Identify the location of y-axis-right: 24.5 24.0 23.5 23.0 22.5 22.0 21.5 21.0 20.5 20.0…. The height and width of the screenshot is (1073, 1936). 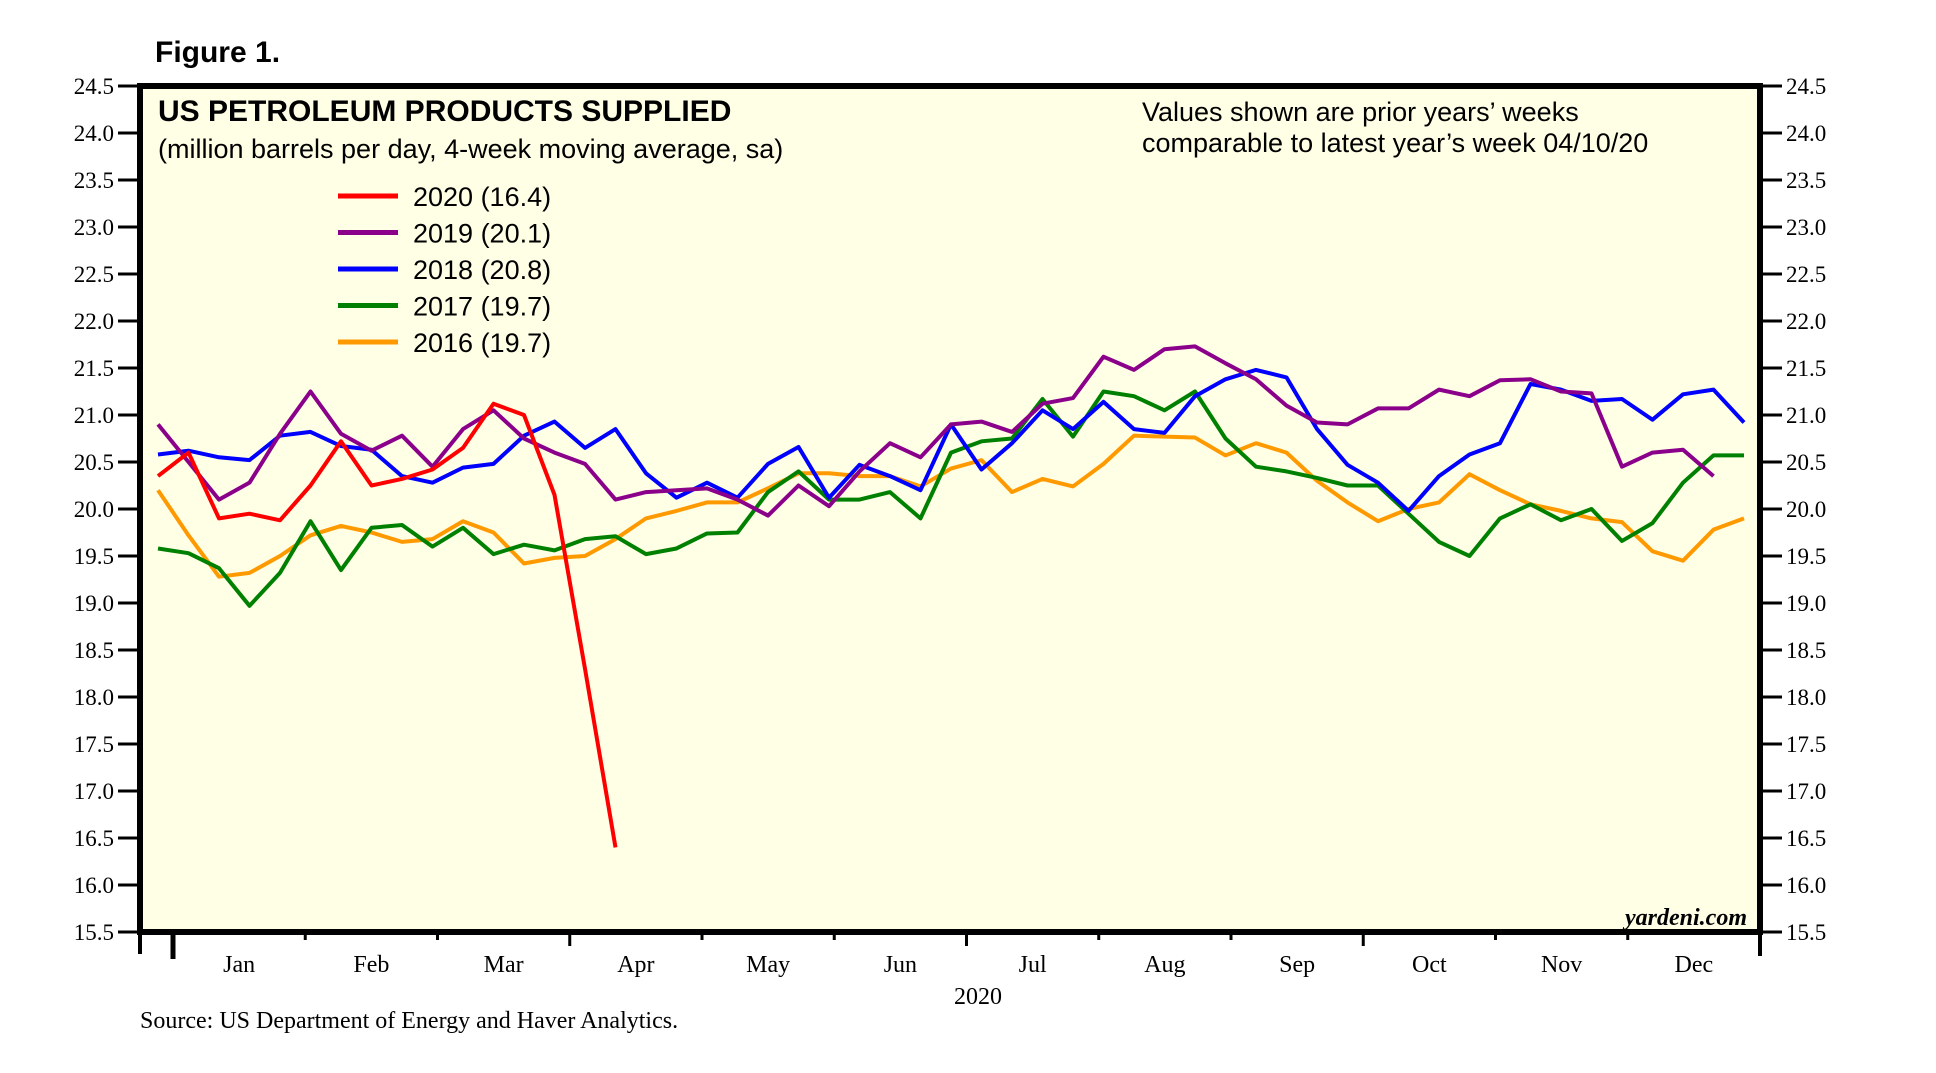
(1793, 509).